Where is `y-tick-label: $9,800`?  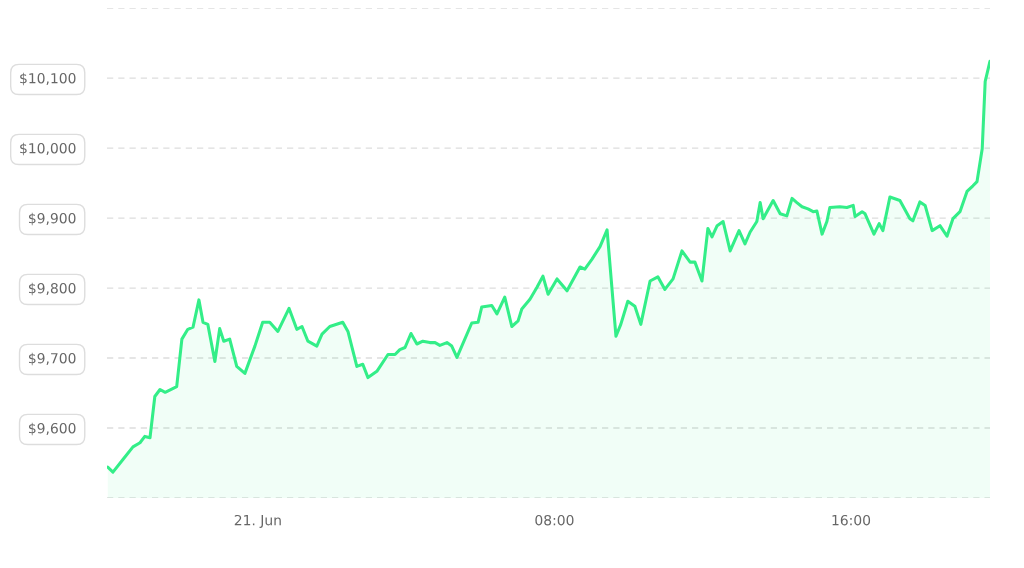
y-tick-label: $9,800 is located at coordinates (52, 289).